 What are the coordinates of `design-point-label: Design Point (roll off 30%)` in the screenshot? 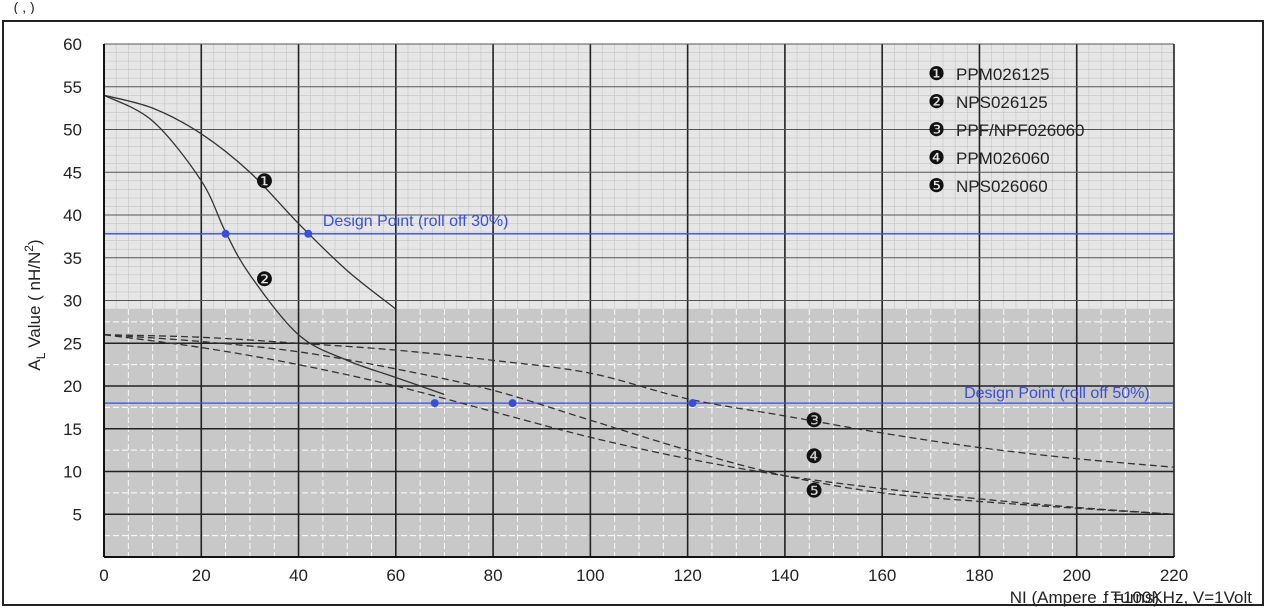 It's located at (416, 221).